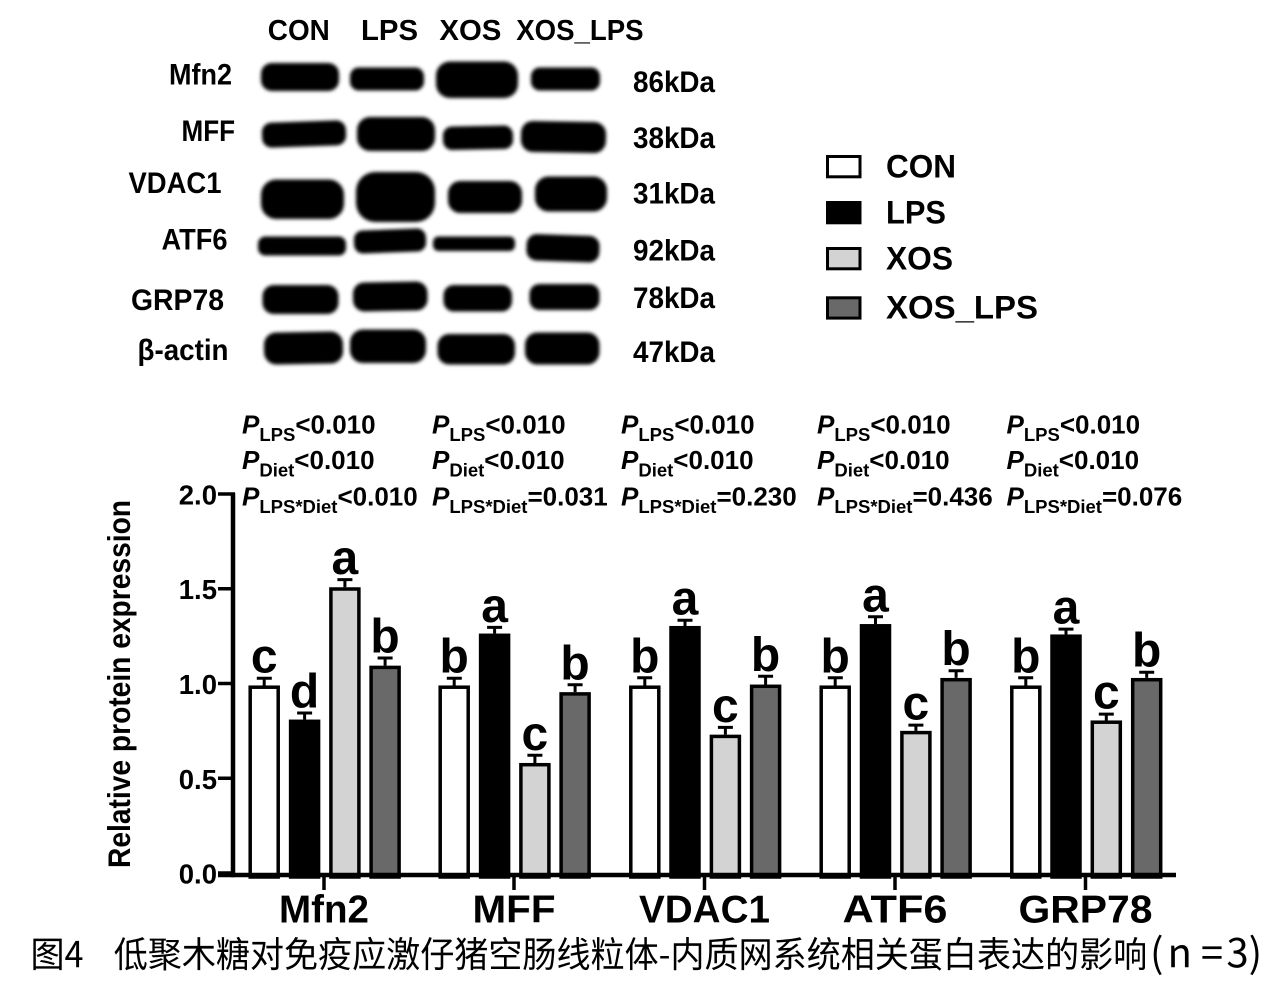  What do you see at coordinates (709, 499) in the screenshot?
I see `svg-text: PLPS*Diet=0.230` at bounding box center [709, 499].